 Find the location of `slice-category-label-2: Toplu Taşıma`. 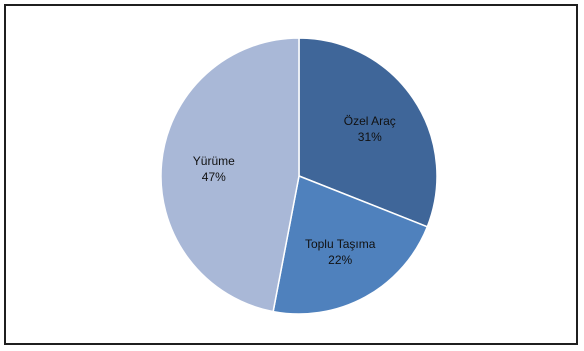

slice-category-label-2: Toplu Taşıma is located at coordinates (340, 244).